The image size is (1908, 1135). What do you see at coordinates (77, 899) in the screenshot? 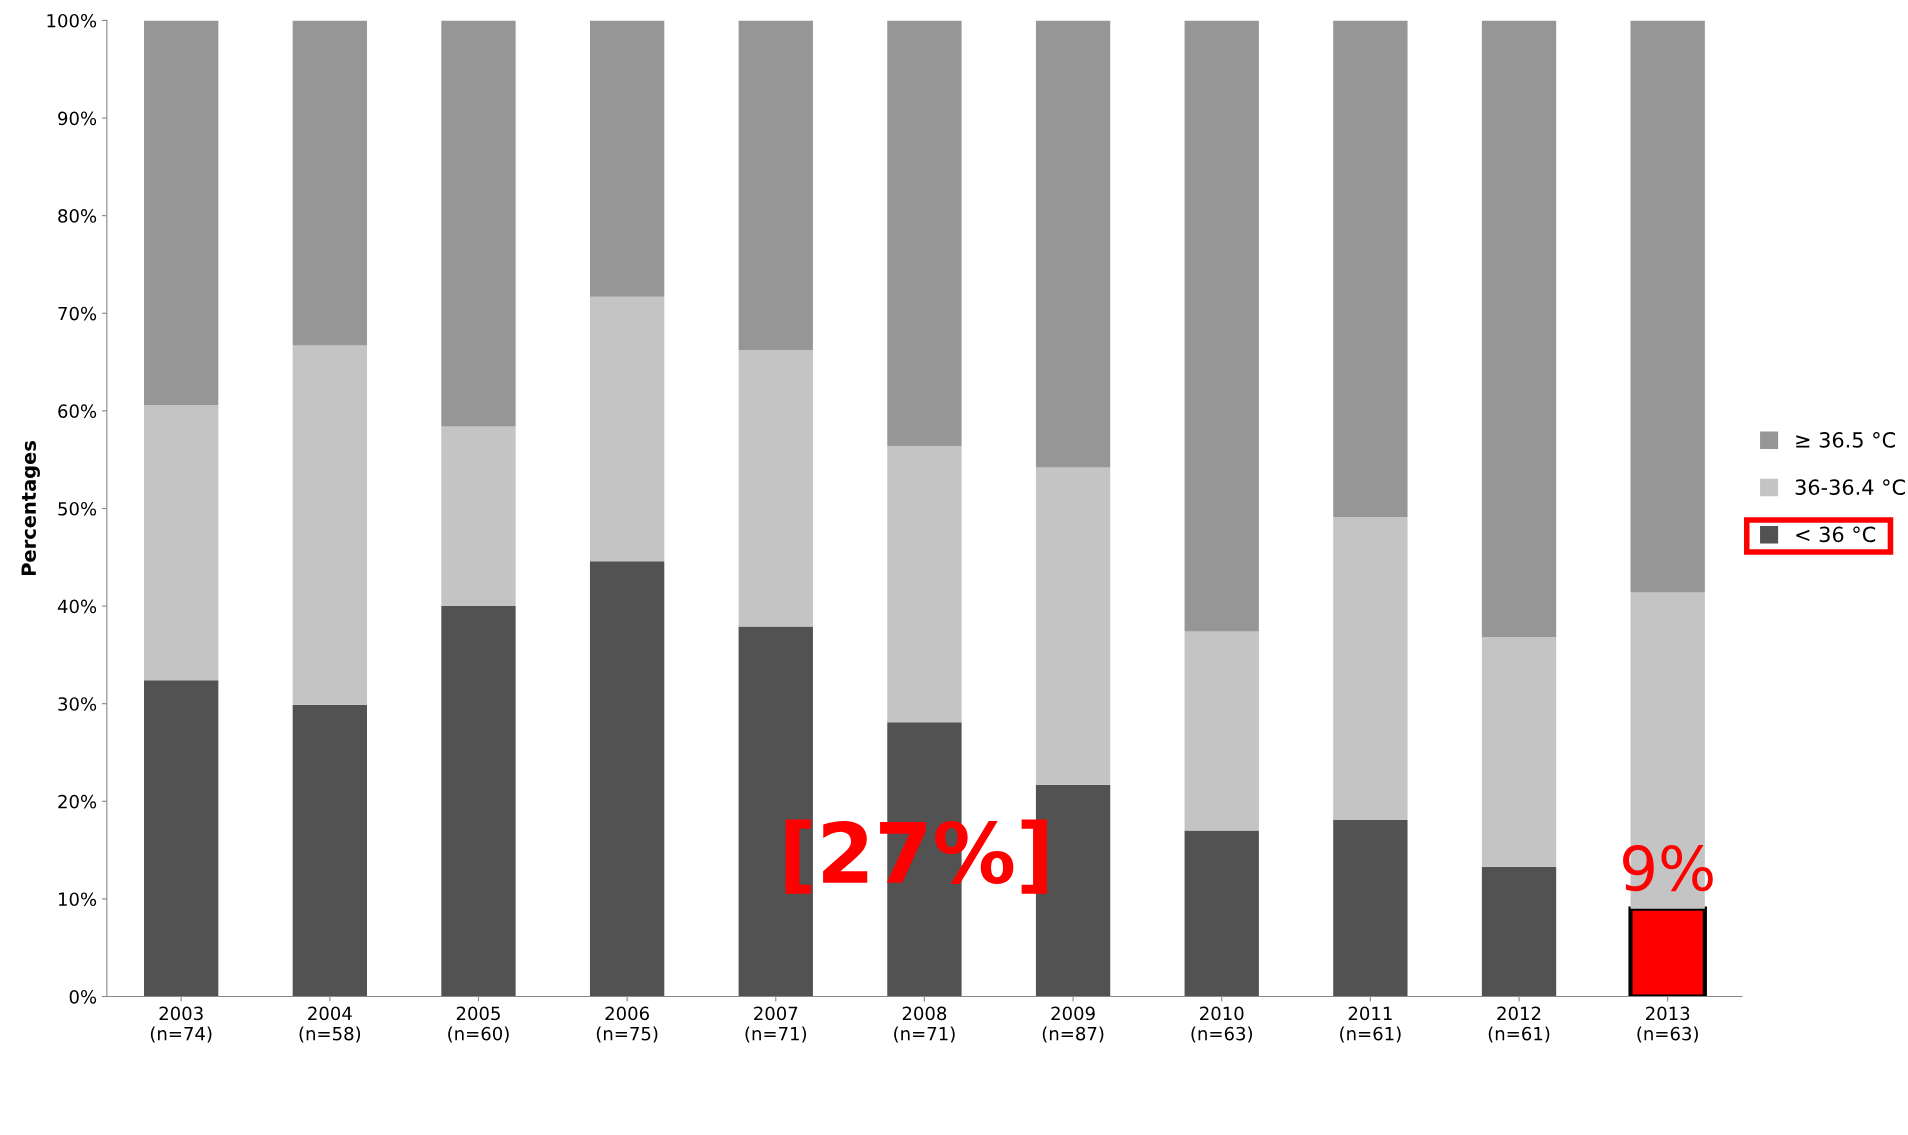
I see `y-tick-label: 10%` at bounding box center [77, 899].